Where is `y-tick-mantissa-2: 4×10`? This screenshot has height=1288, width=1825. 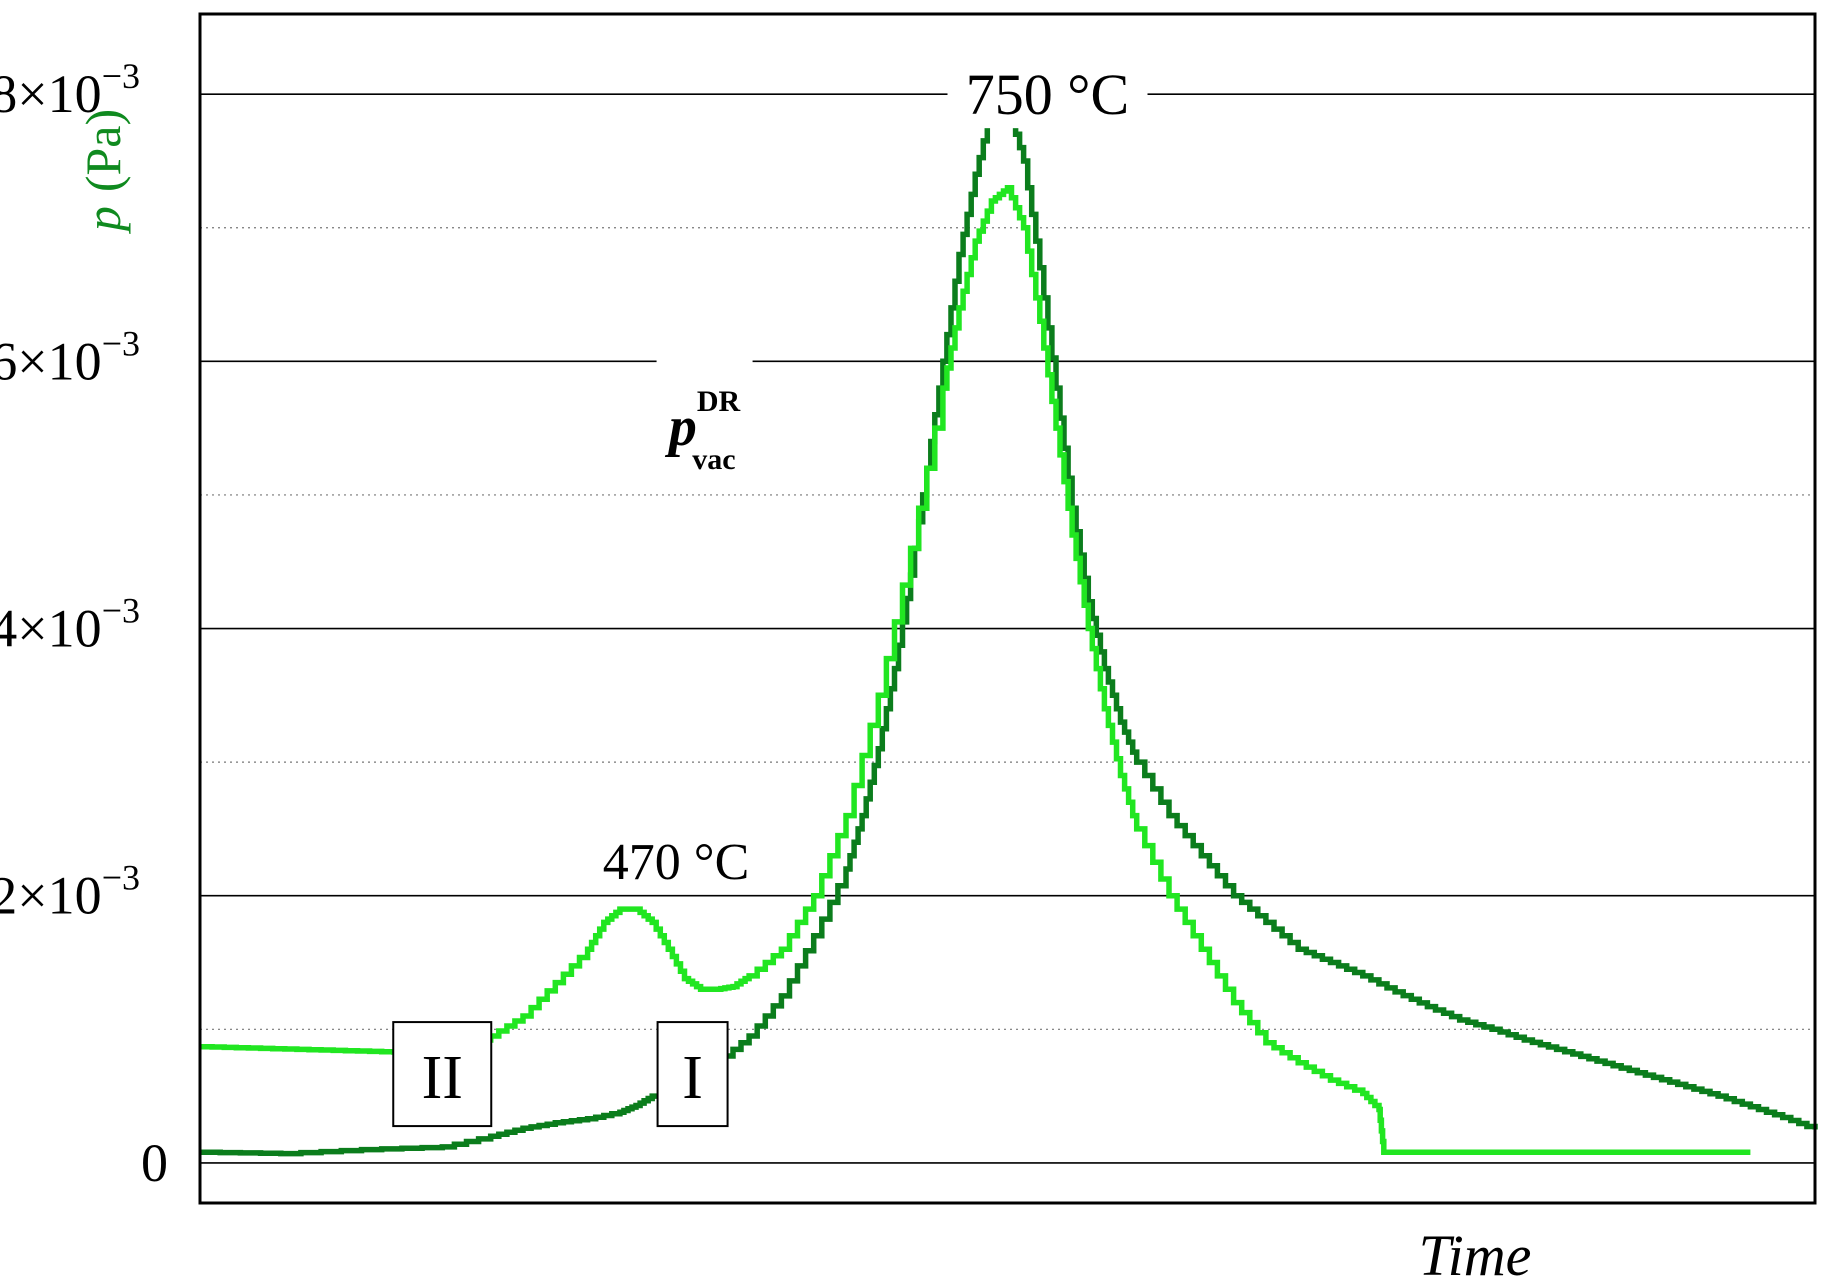
y-tick-mantissa-2: 4×10 is located at coordinates (51, 629).